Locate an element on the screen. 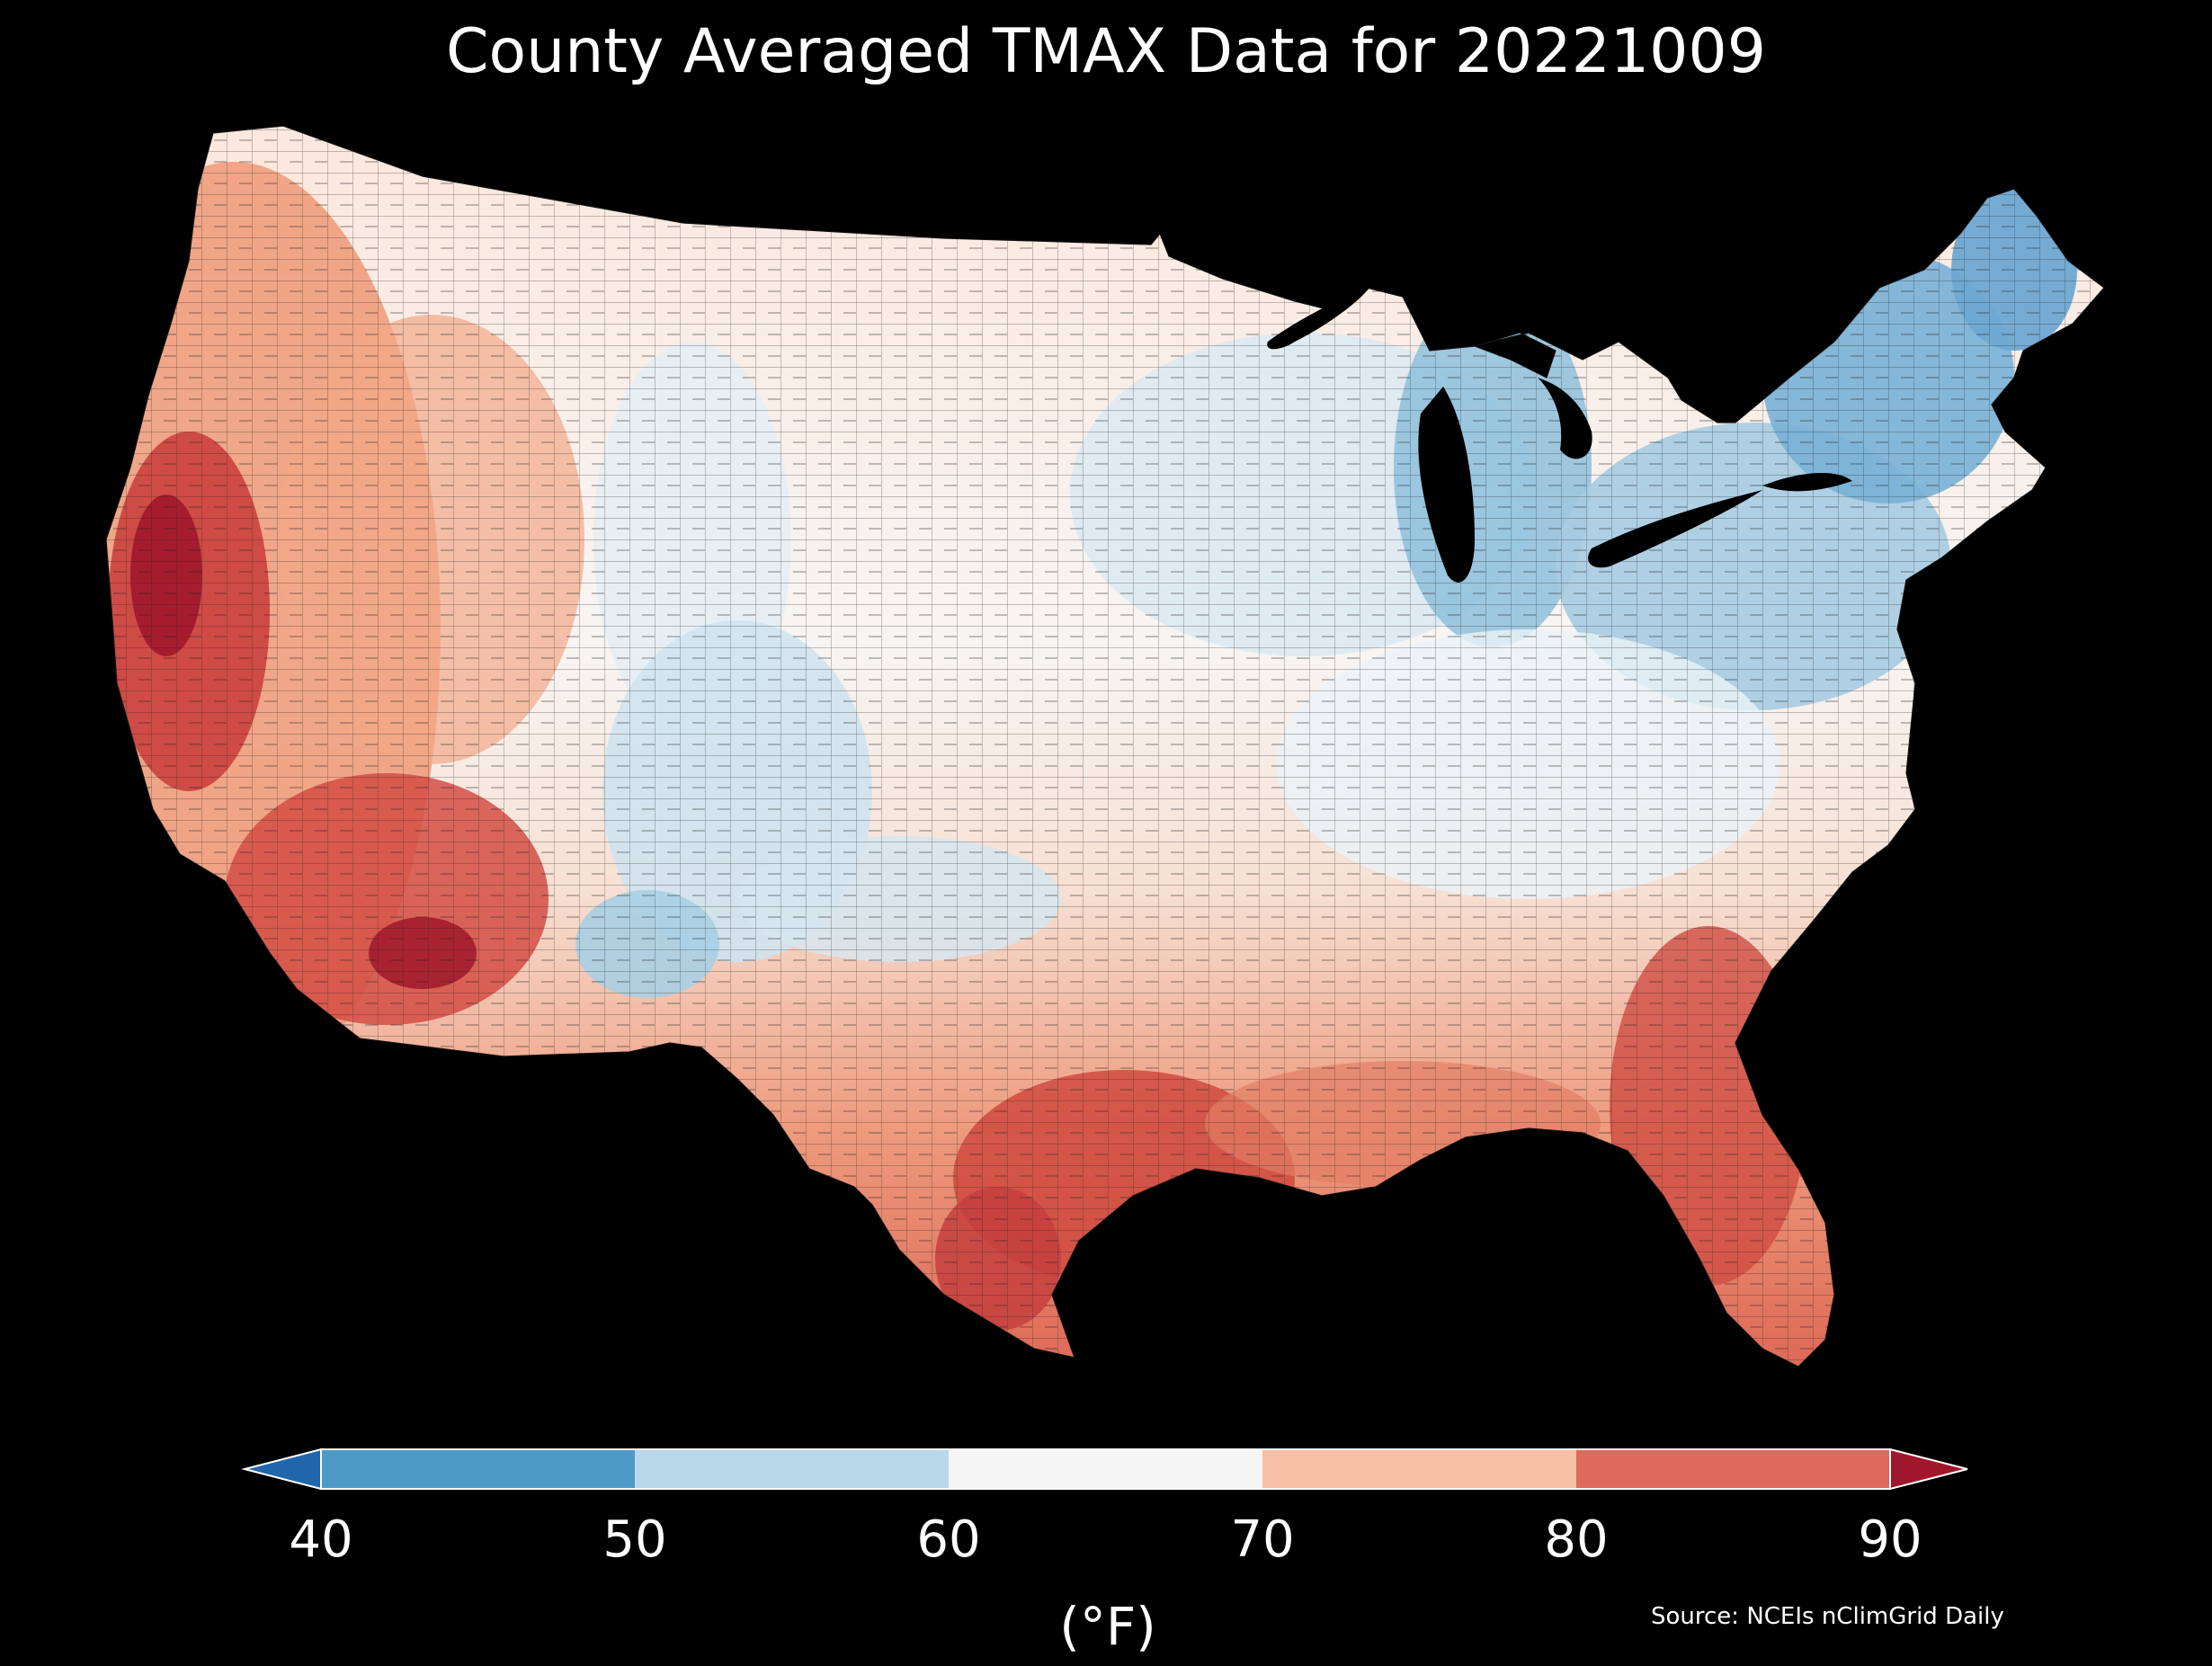 The width and height of the screenshot is (2212, 1666). source-credit: Source: NCEIs nClimGrid Daily is located at coordinates (1827, 1617).